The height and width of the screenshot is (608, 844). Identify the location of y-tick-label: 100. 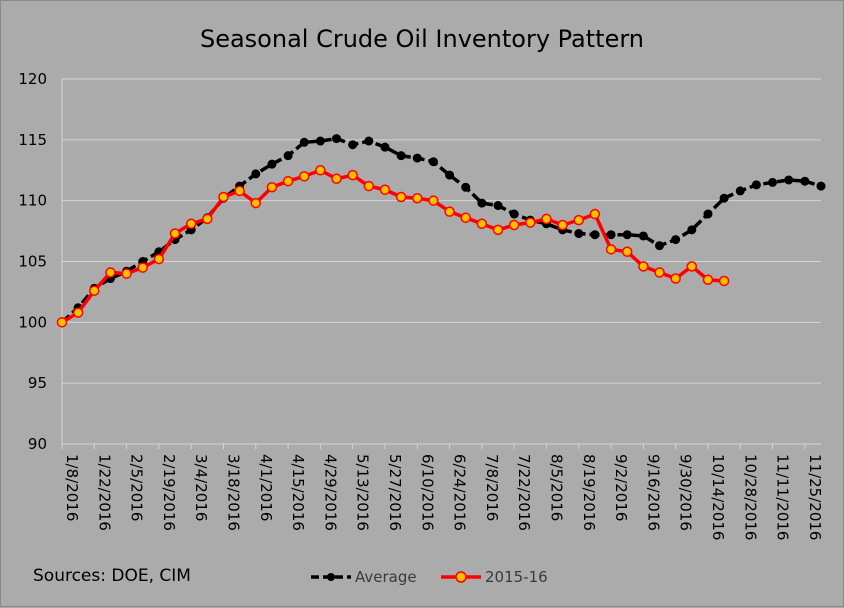
(32, 322).